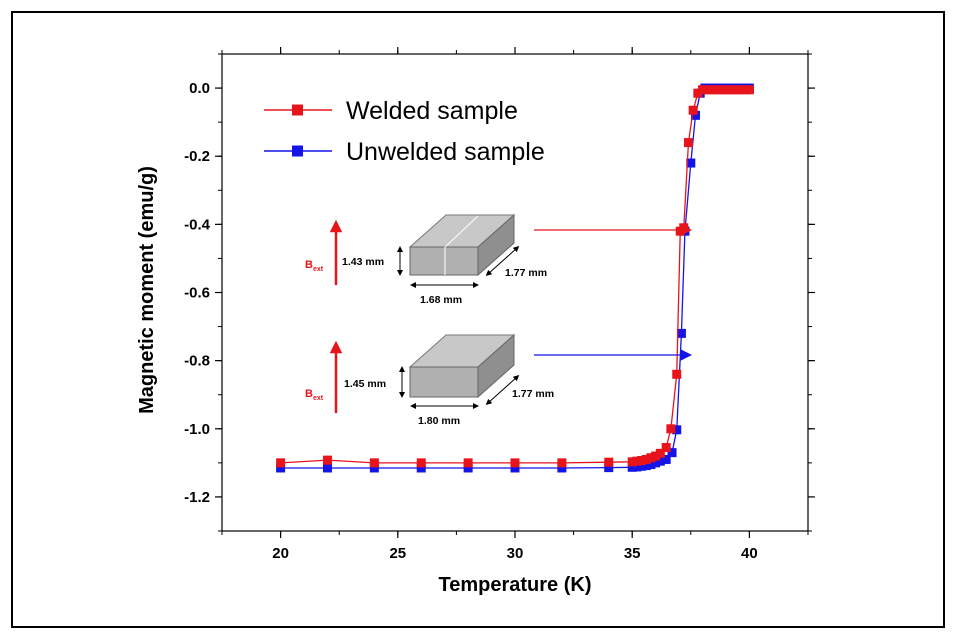 This screenshot has height=641, width=959. I want to click on legend-item-welded: Welded sample, so click(391, 111).